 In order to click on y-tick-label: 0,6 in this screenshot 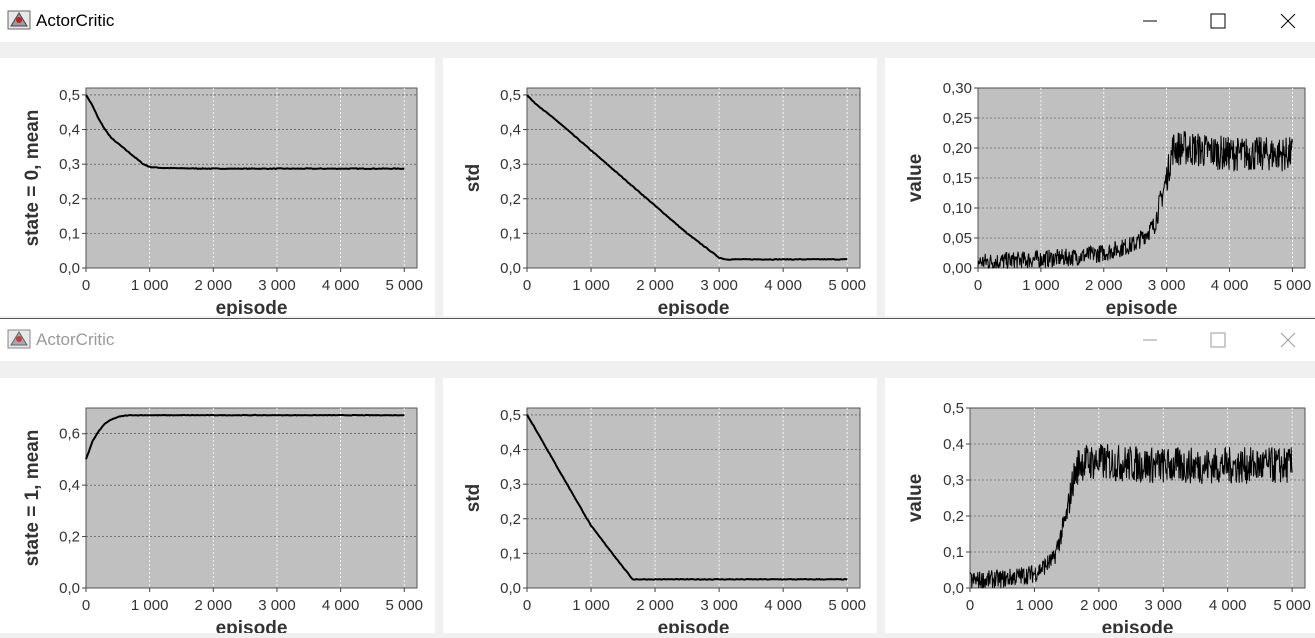, I will do `click(69, 434)`.